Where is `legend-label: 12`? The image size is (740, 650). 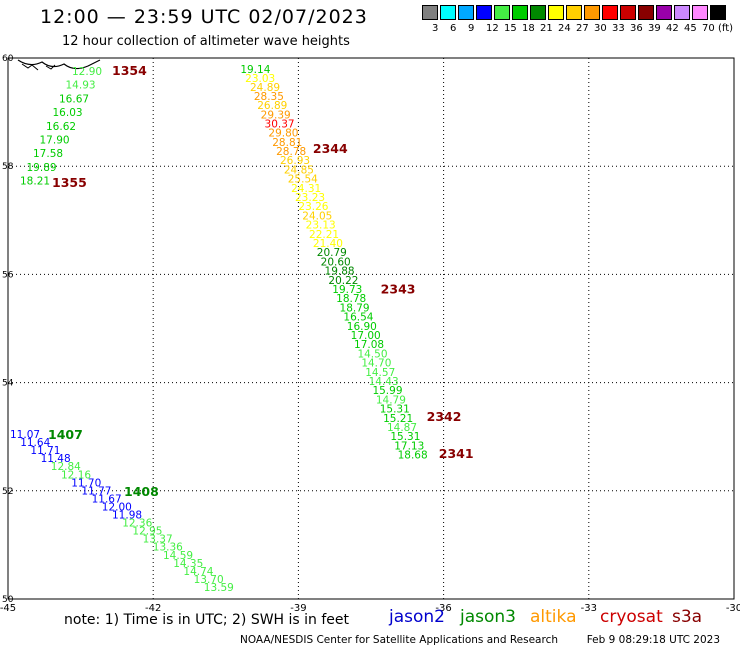
legend-label: 12 is located at coordinates (492, 28).